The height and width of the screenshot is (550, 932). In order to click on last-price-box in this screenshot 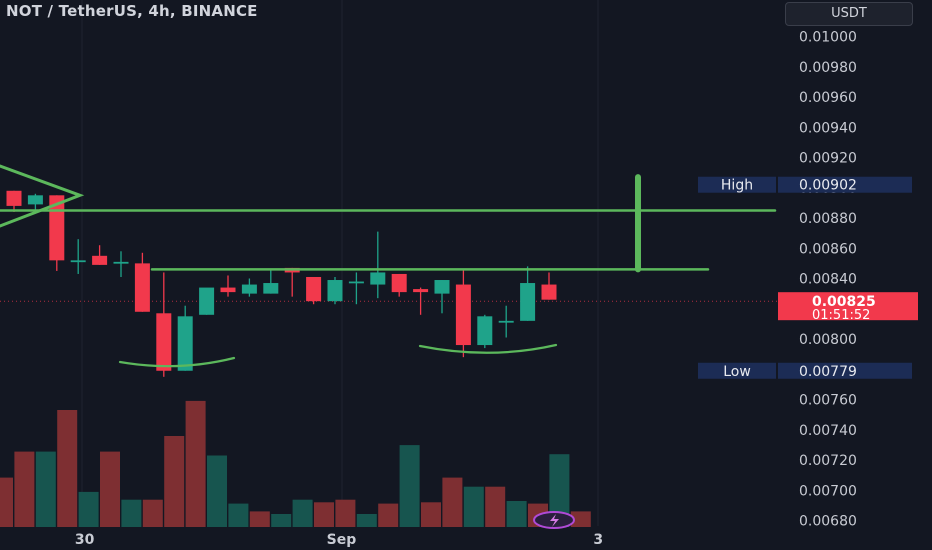, I will do `click(848, 306)`.